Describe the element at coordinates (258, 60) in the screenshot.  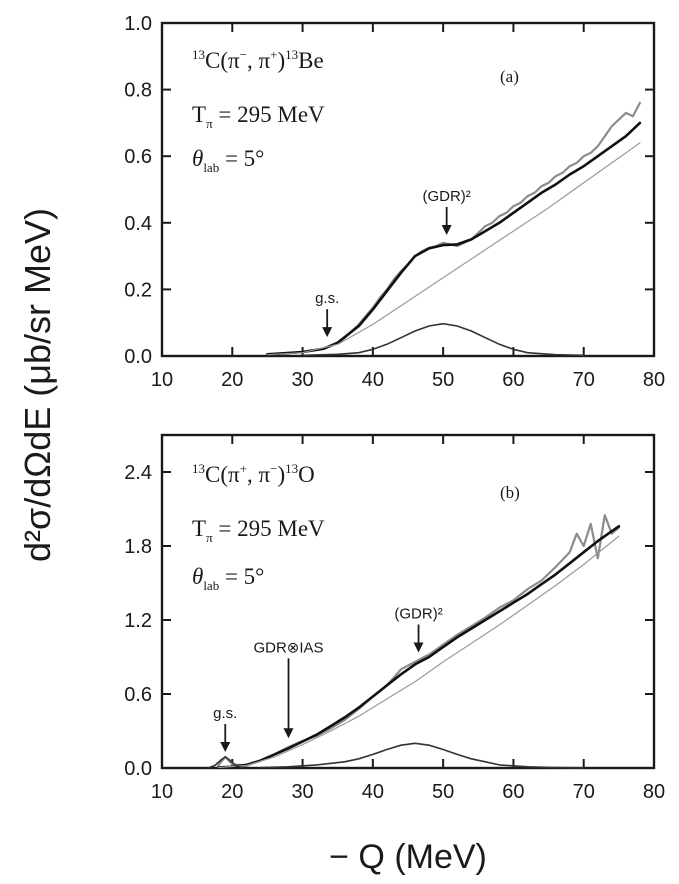
I see `reaction-label-a: 13C(π−, π+)13Be` at that location.